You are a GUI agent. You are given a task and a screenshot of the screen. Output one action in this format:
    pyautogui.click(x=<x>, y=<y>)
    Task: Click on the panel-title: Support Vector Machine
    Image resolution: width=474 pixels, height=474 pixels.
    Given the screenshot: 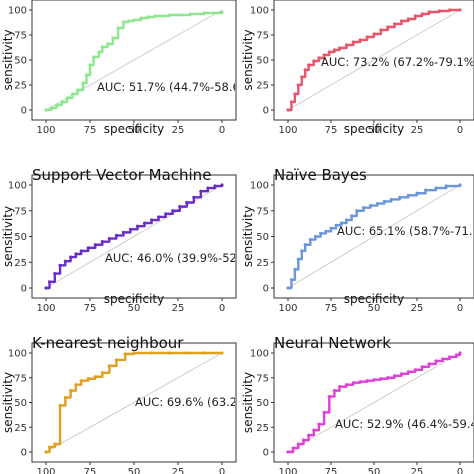 What is the action you would take?
    pyautogui.click(x=121, y=175)
    